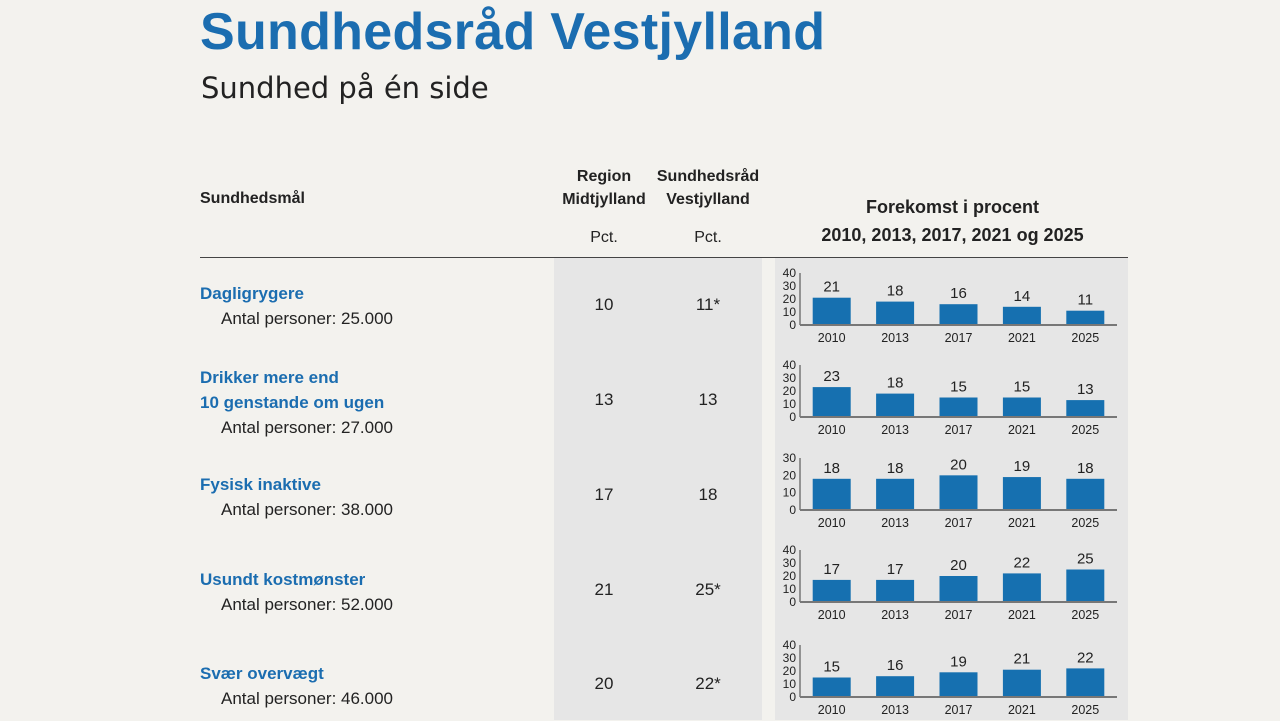 The image size is (1280, 721). What do you see at coordinates (1022, 562) in the screenshot?
I see `bar-value-label: 22` at bounding box center [1022, 562].